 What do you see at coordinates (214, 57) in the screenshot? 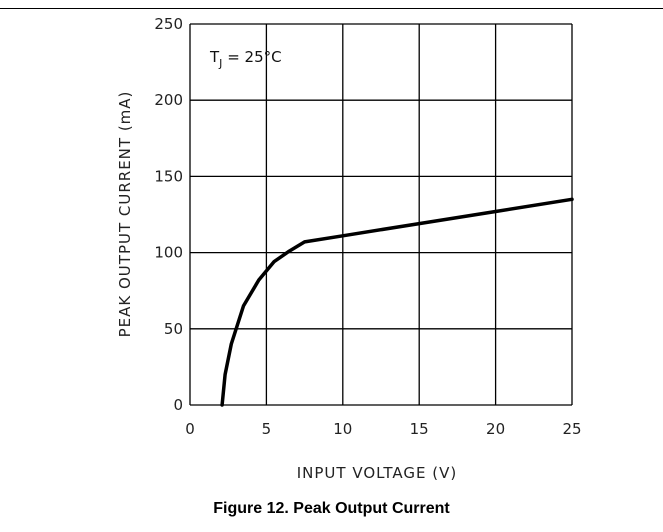
I see `annotation-main: T` at bounding box center [214, 57].